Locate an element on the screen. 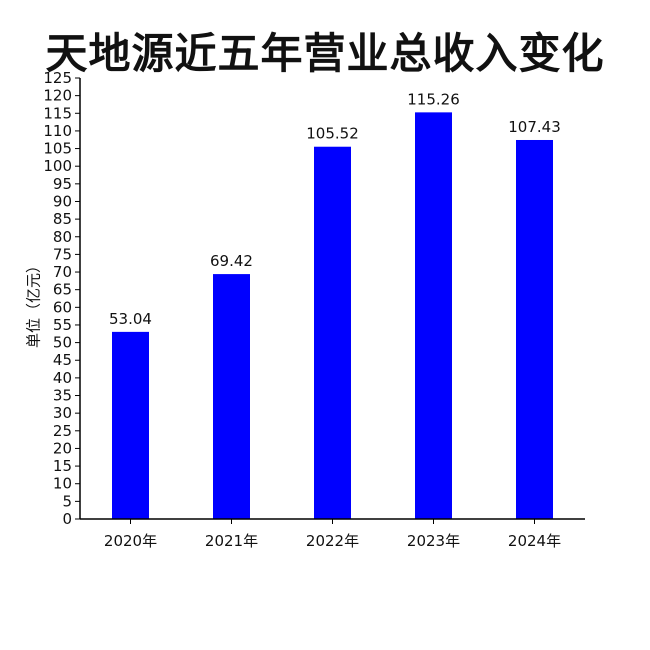 The width and height of the screenshot is (650, 650). bar-value-label: 105.52 is located at coordinates (332, 134).